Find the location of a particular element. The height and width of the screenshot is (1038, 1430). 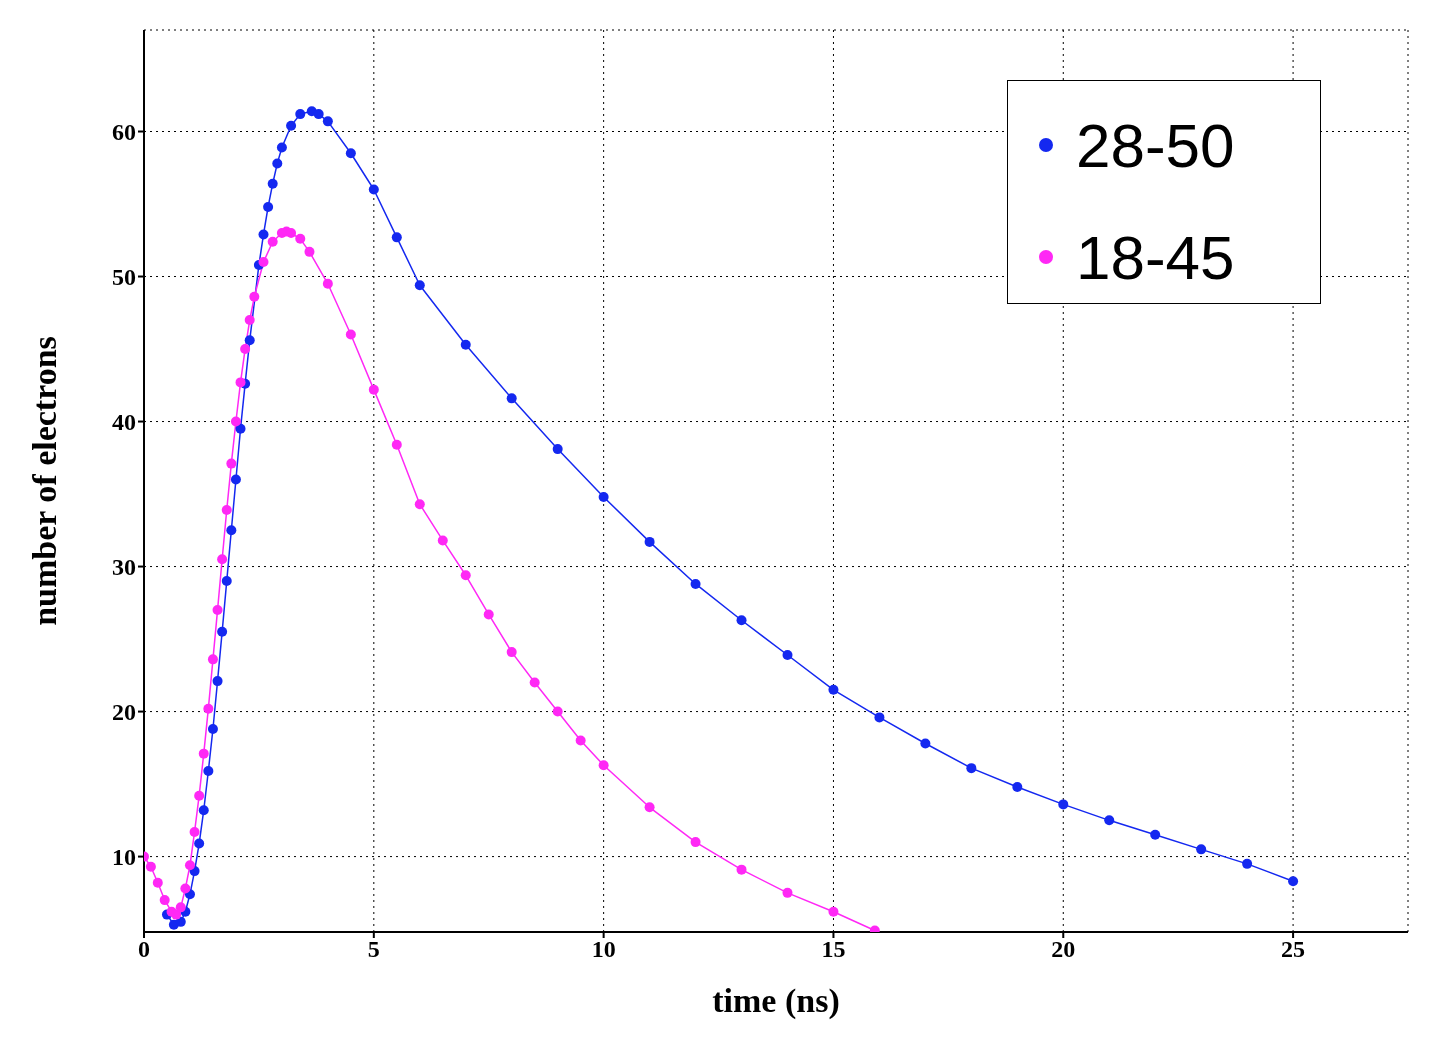

y-tick-label: 40 is located at coordinates (124, 422).